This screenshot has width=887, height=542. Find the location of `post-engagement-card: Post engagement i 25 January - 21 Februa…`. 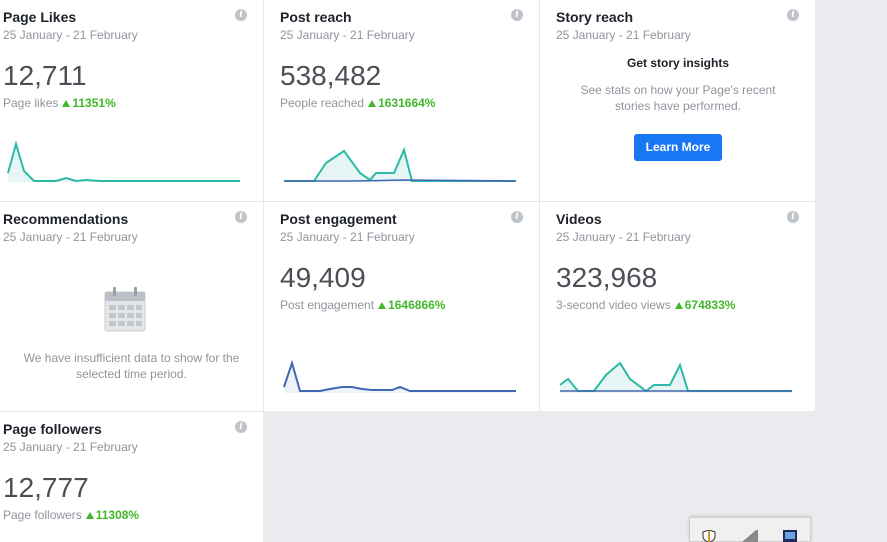

post-engagement-card: Post engagement i 25 January - 21 Februa… is located at coordinates (401, 306).